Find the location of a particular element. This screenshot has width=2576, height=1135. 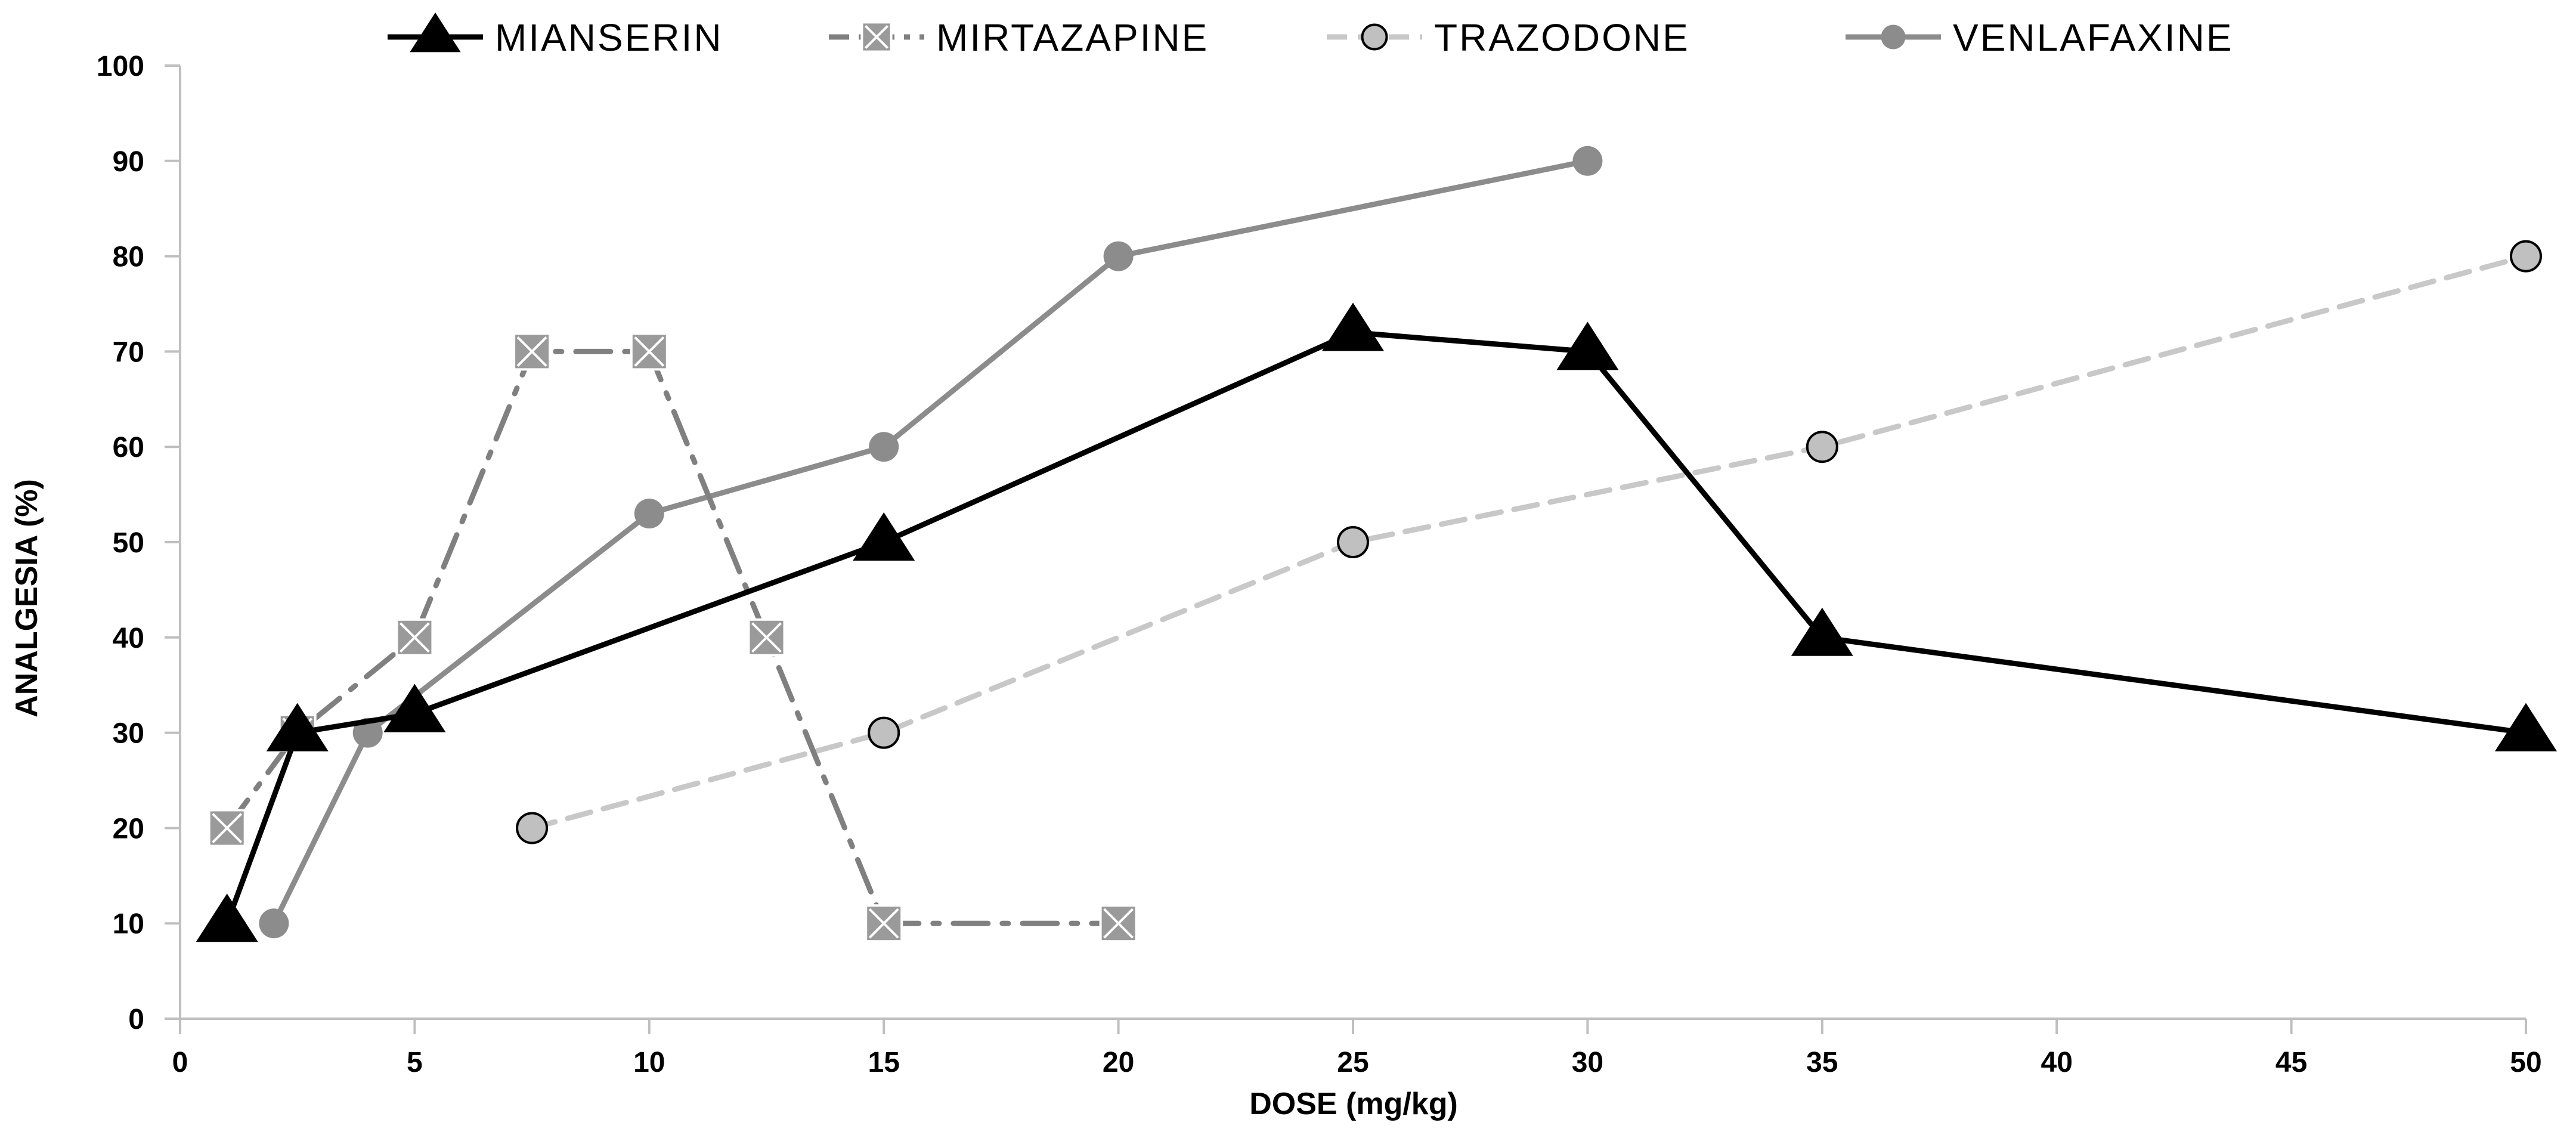

legend-label: TRAZODONE is located at coordinates (1562, 37).